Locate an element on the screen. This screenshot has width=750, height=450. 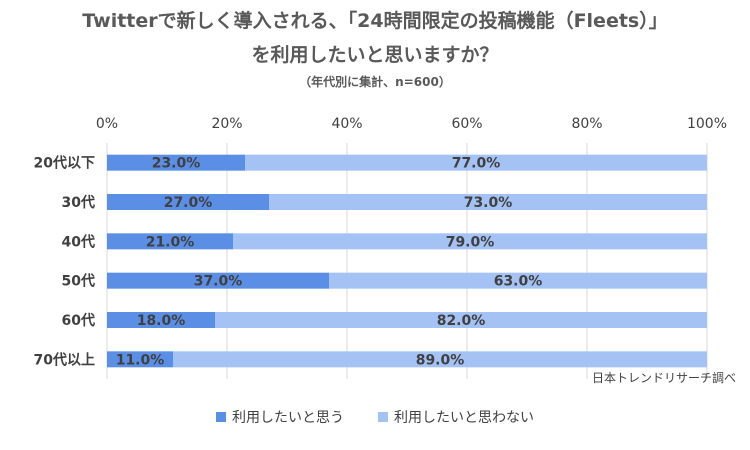
x-tick-label: 100% is located at coordinates (707, 124).